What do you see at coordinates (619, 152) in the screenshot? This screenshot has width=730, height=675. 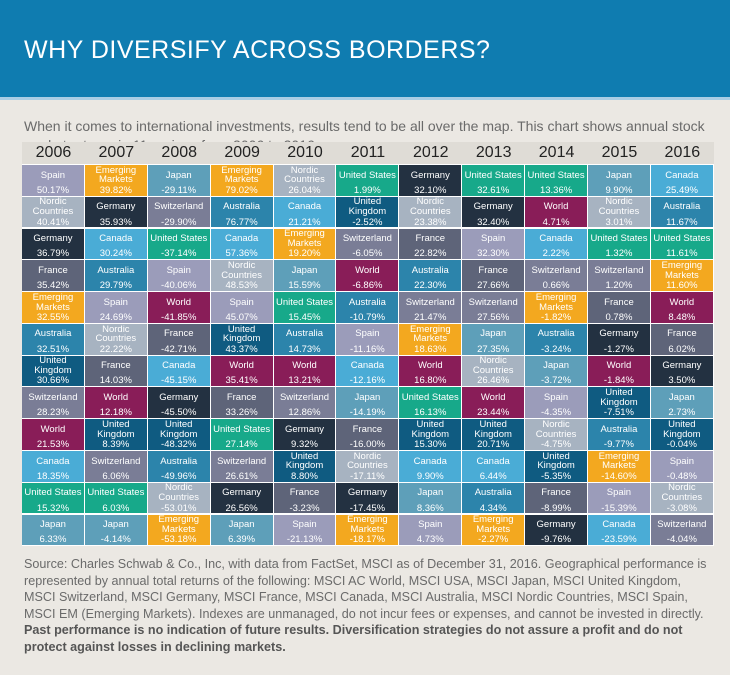 I see `year-header: 2015` at bounding box center [619, 152].